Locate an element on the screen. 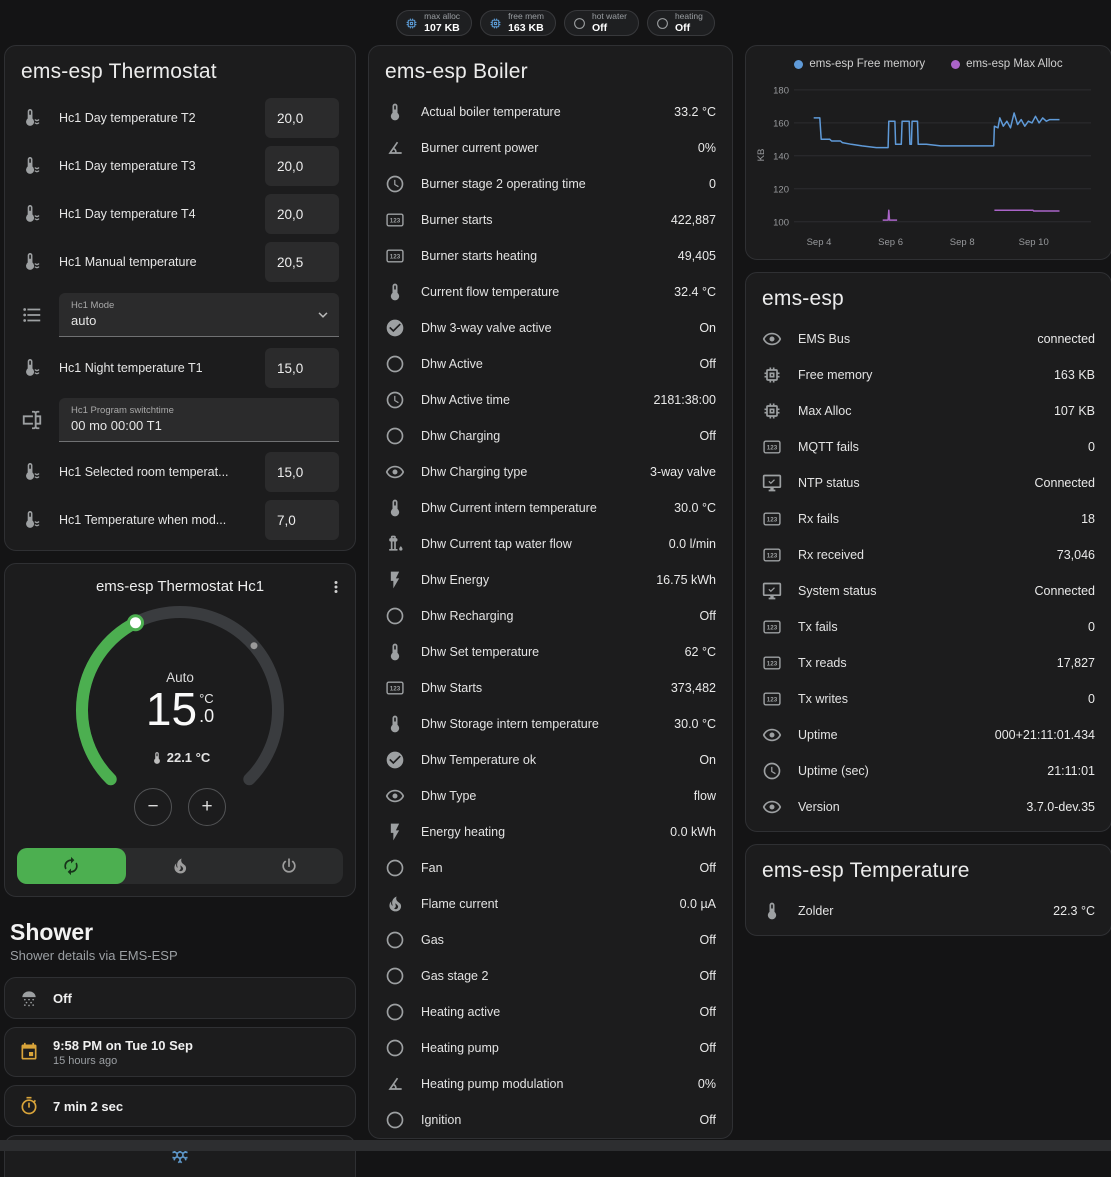 This screenshot has width=1111, height=1177. dial-handle is located at coordinates (135, 623).